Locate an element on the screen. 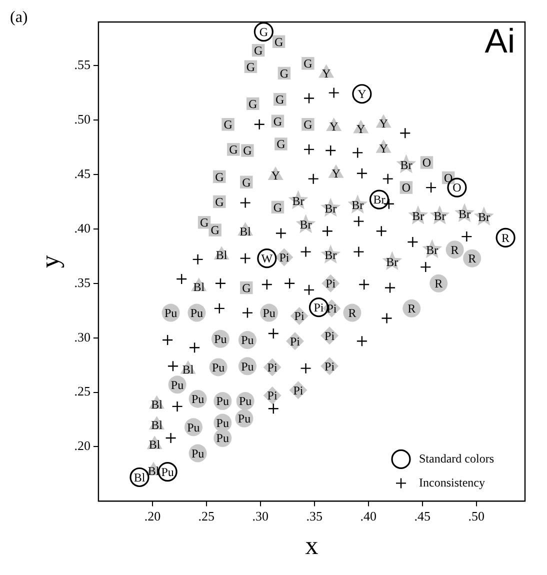 This screenshot has width=547, height=575. y-tick-label: .20 is located at coordinates (82, 446).